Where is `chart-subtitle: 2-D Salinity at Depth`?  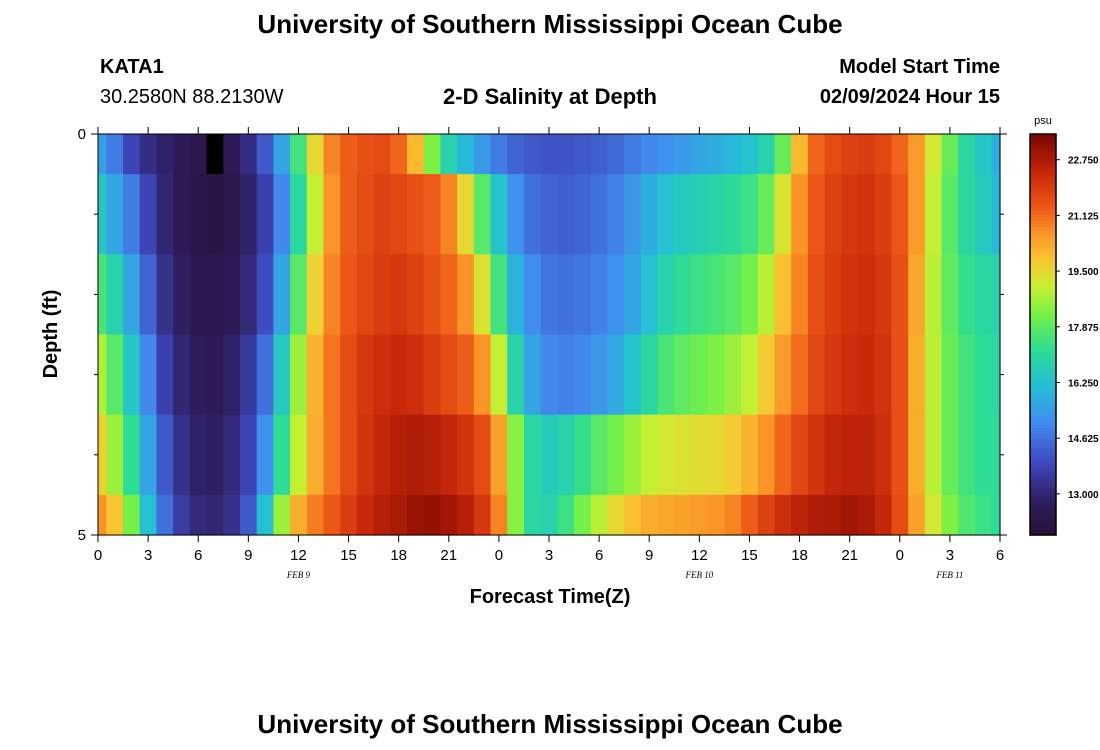
chart-subtitle: 2-D Salinity at Depth is located at coordinates (550, 96).